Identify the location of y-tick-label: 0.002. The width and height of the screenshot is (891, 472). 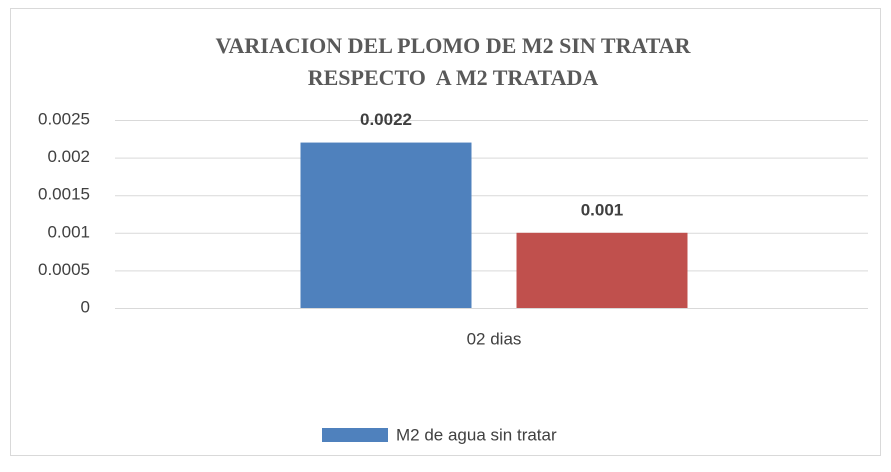
(68, 156).